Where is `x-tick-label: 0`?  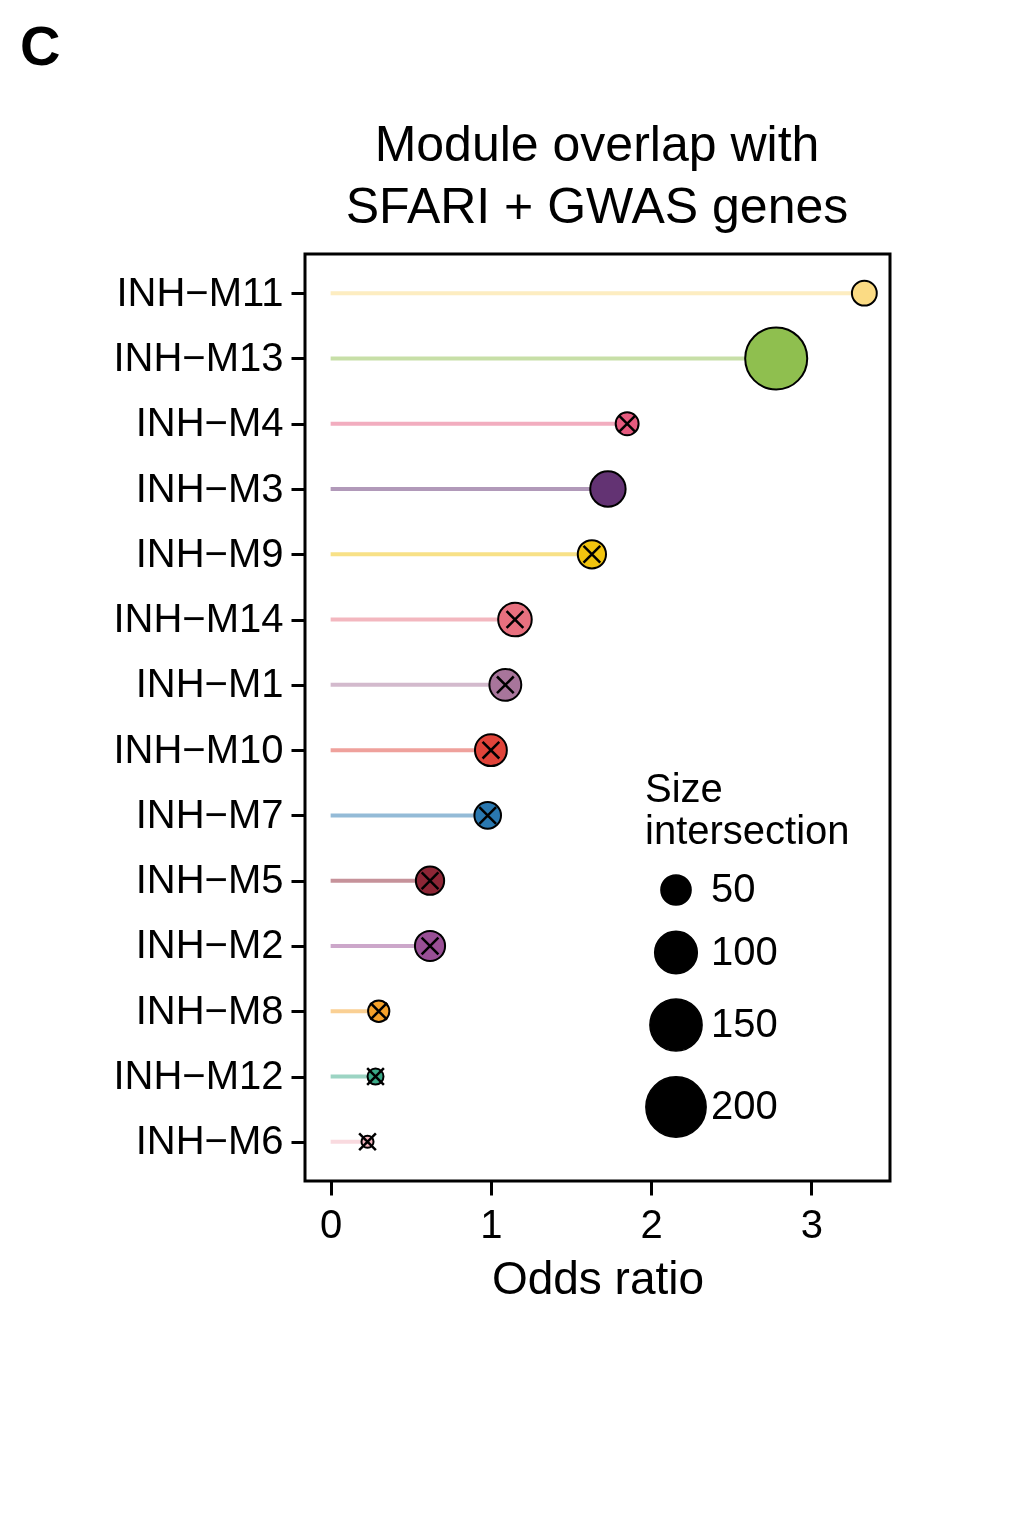 x-tick-label: 0 is located at coordinates (331, 1223).